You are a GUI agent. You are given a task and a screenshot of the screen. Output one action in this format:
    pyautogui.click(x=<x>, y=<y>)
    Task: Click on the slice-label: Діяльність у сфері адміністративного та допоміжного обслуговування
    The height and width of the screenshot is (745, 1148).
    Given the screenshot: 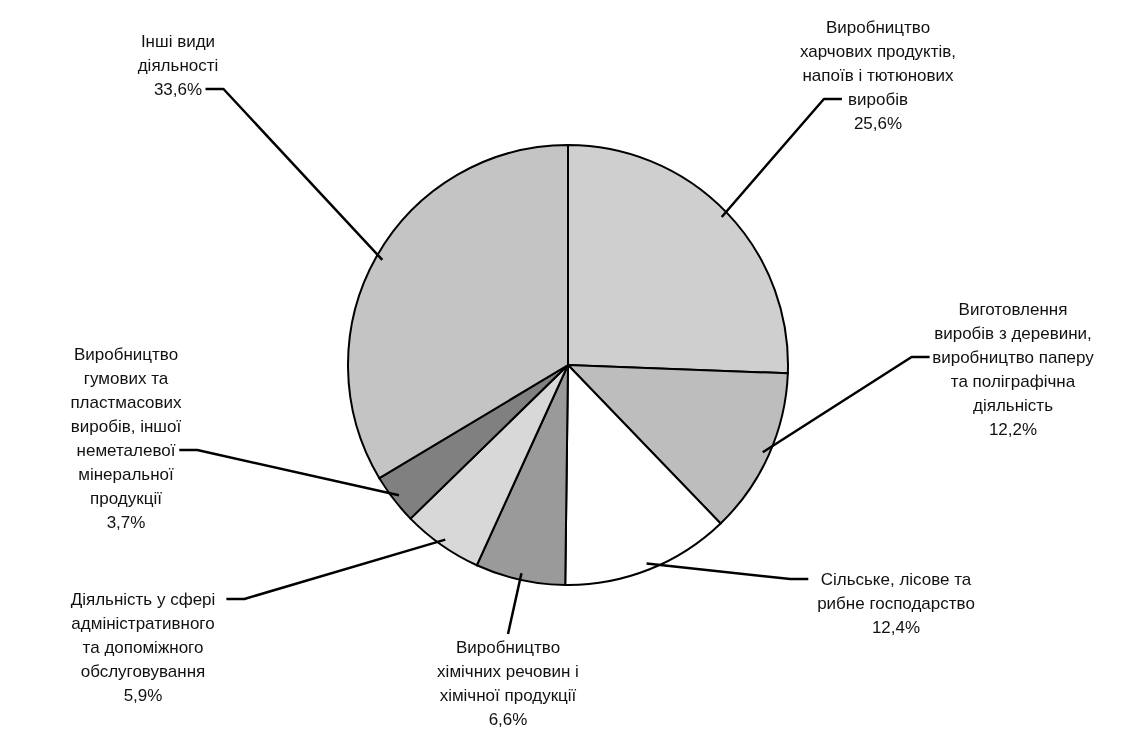 What is the action you would take?
    pyautogui.click(x=143, y=635)
    